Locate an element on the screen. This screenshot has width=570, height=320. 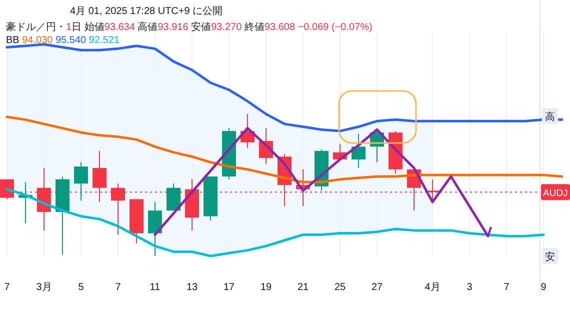
x-tick-label: 21 is located at coordinates (303, 287).